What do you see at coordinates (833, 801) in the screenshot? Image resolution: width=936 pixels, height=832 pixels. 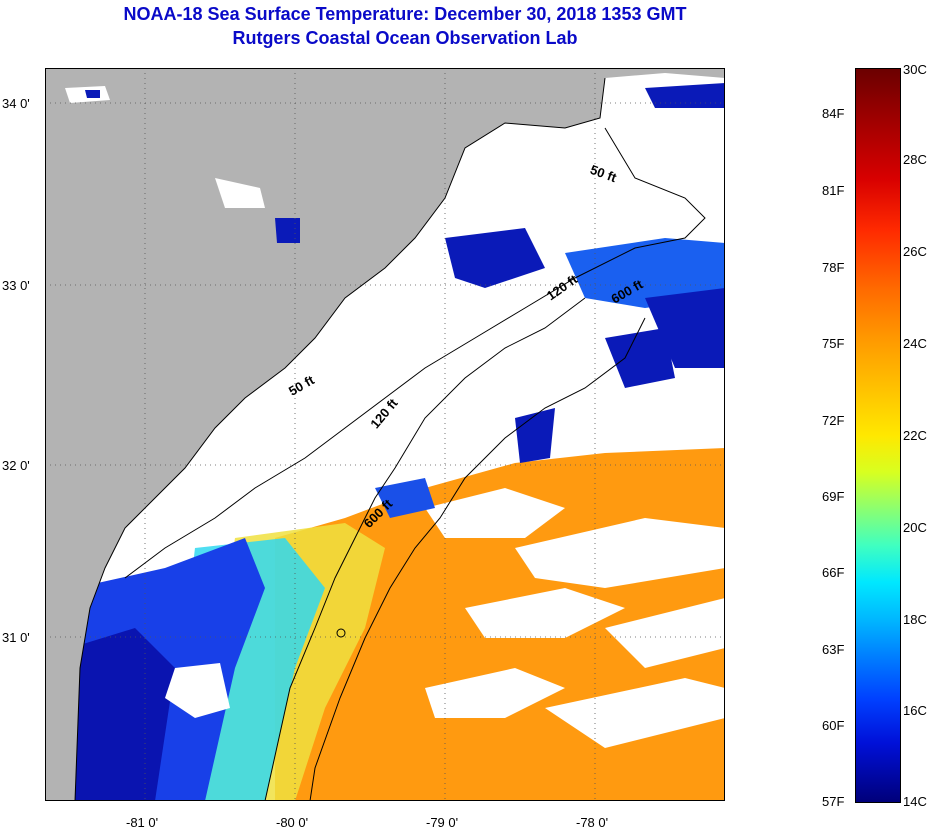 I see `colorbar-f-57: 57F` at bounding box center [833, 801].